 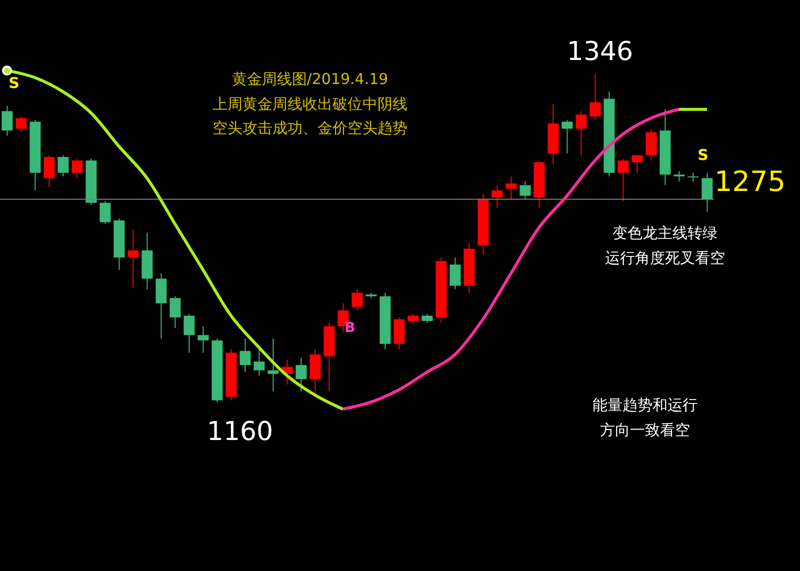 What do you see at coordinates (600, 52) in the screenshot?
I see `text: 1346` at bounding box center [600, 52].